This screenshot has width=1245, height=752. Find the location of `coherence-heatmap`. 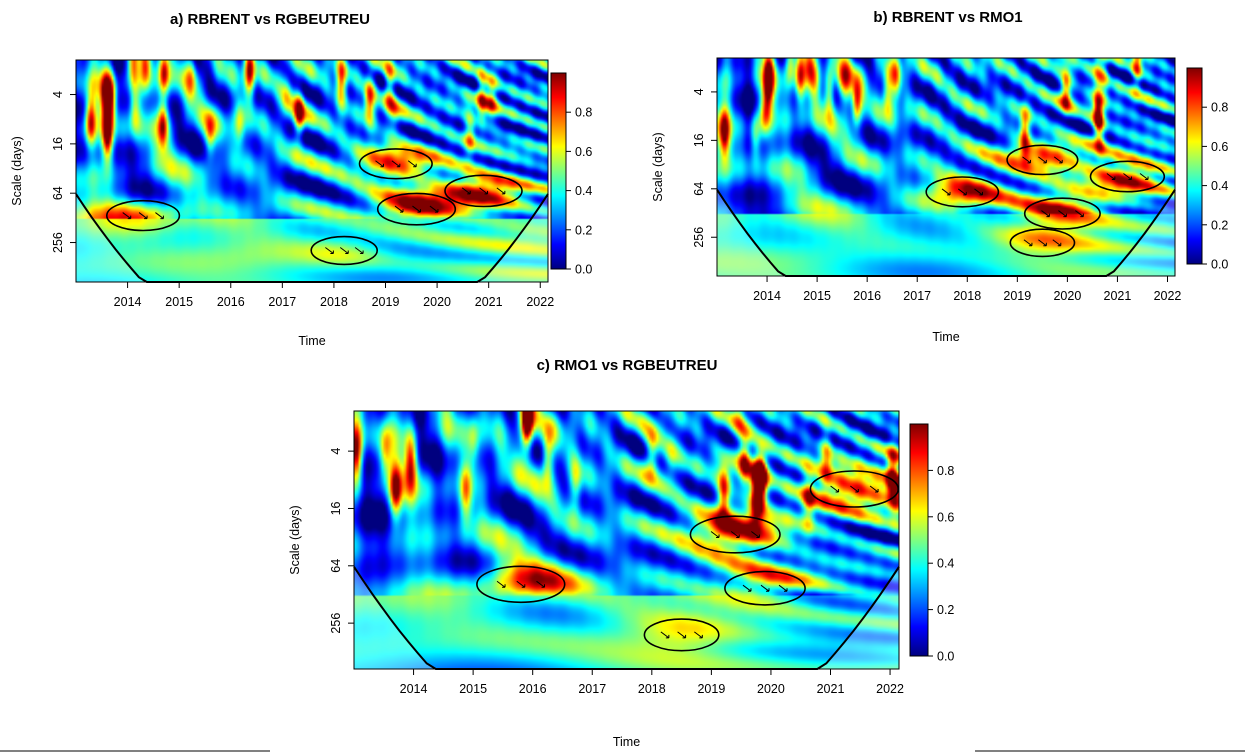

coherence-heatmap is located at coordinates (312, 171).